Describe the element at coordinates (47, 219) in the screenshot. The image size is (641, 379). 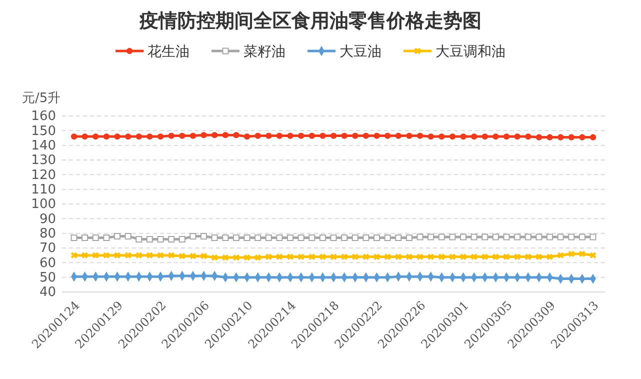
I see `y-tick-label: 90` at that location.